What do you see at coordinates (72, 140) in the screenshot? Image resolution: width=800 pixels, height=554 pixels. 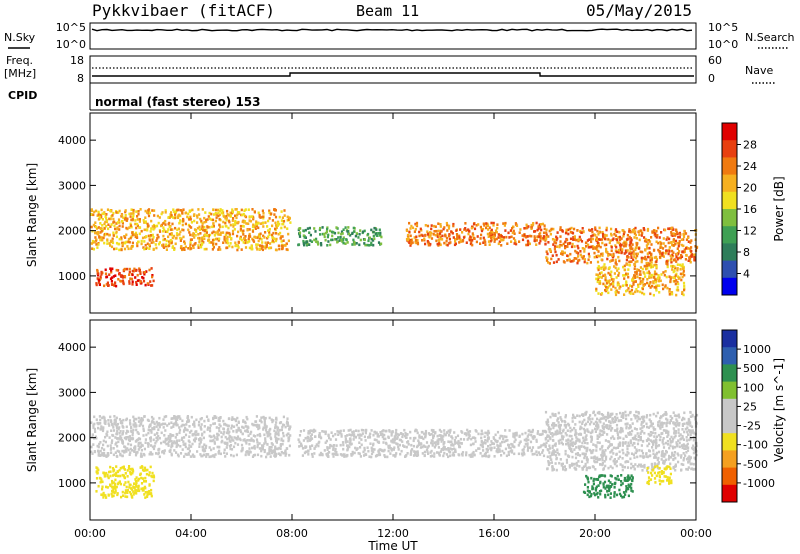 I see `y-tick-label: 4000` at bounding box center [72, 140].